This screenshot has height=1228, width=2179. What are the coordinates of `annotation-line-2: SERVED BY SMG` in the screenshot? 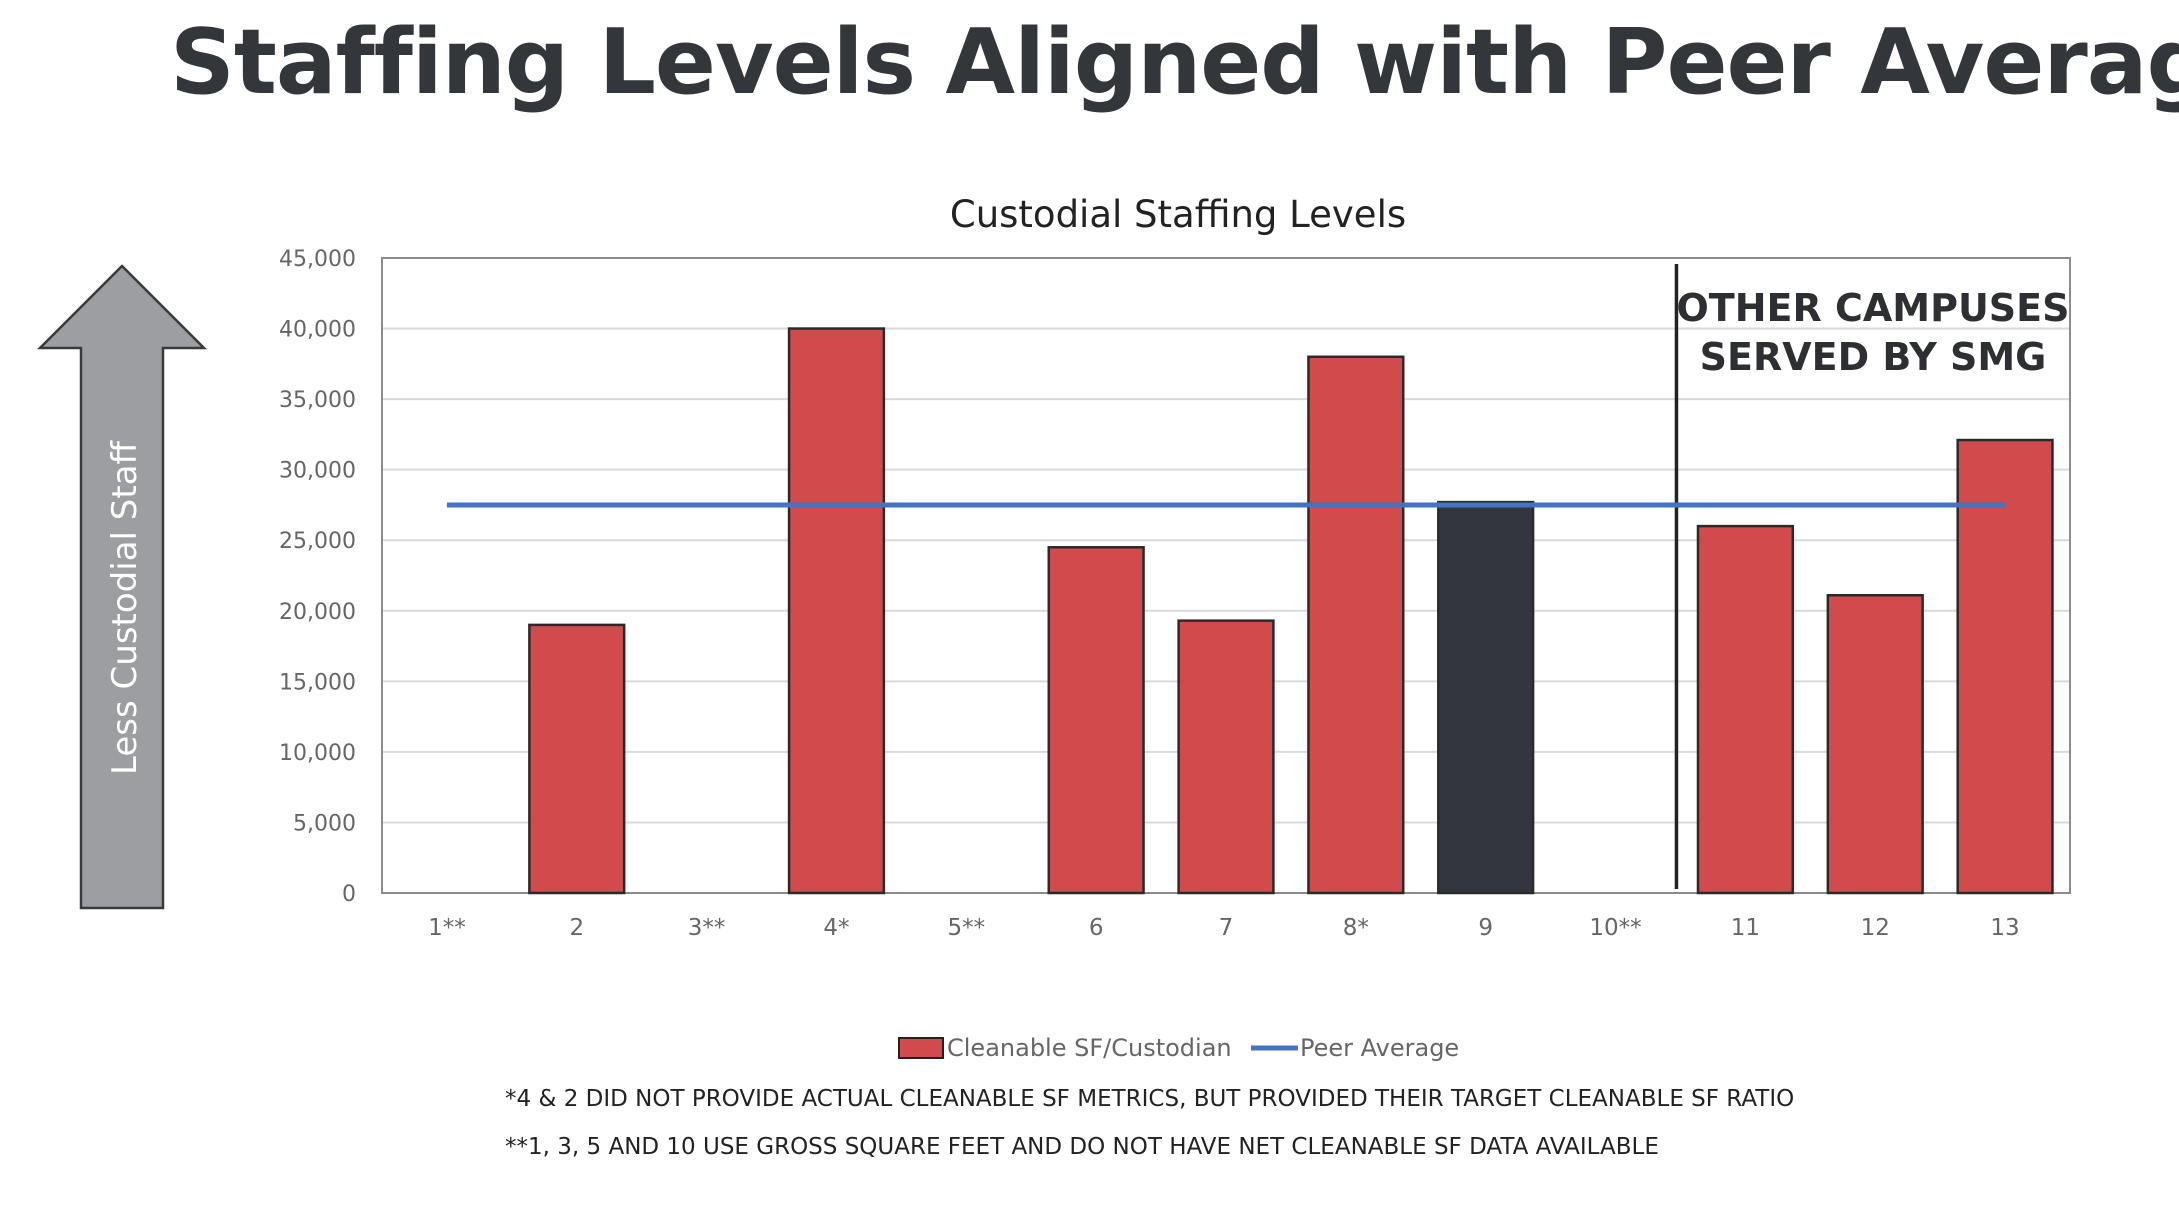 It's located at (1873, 357).